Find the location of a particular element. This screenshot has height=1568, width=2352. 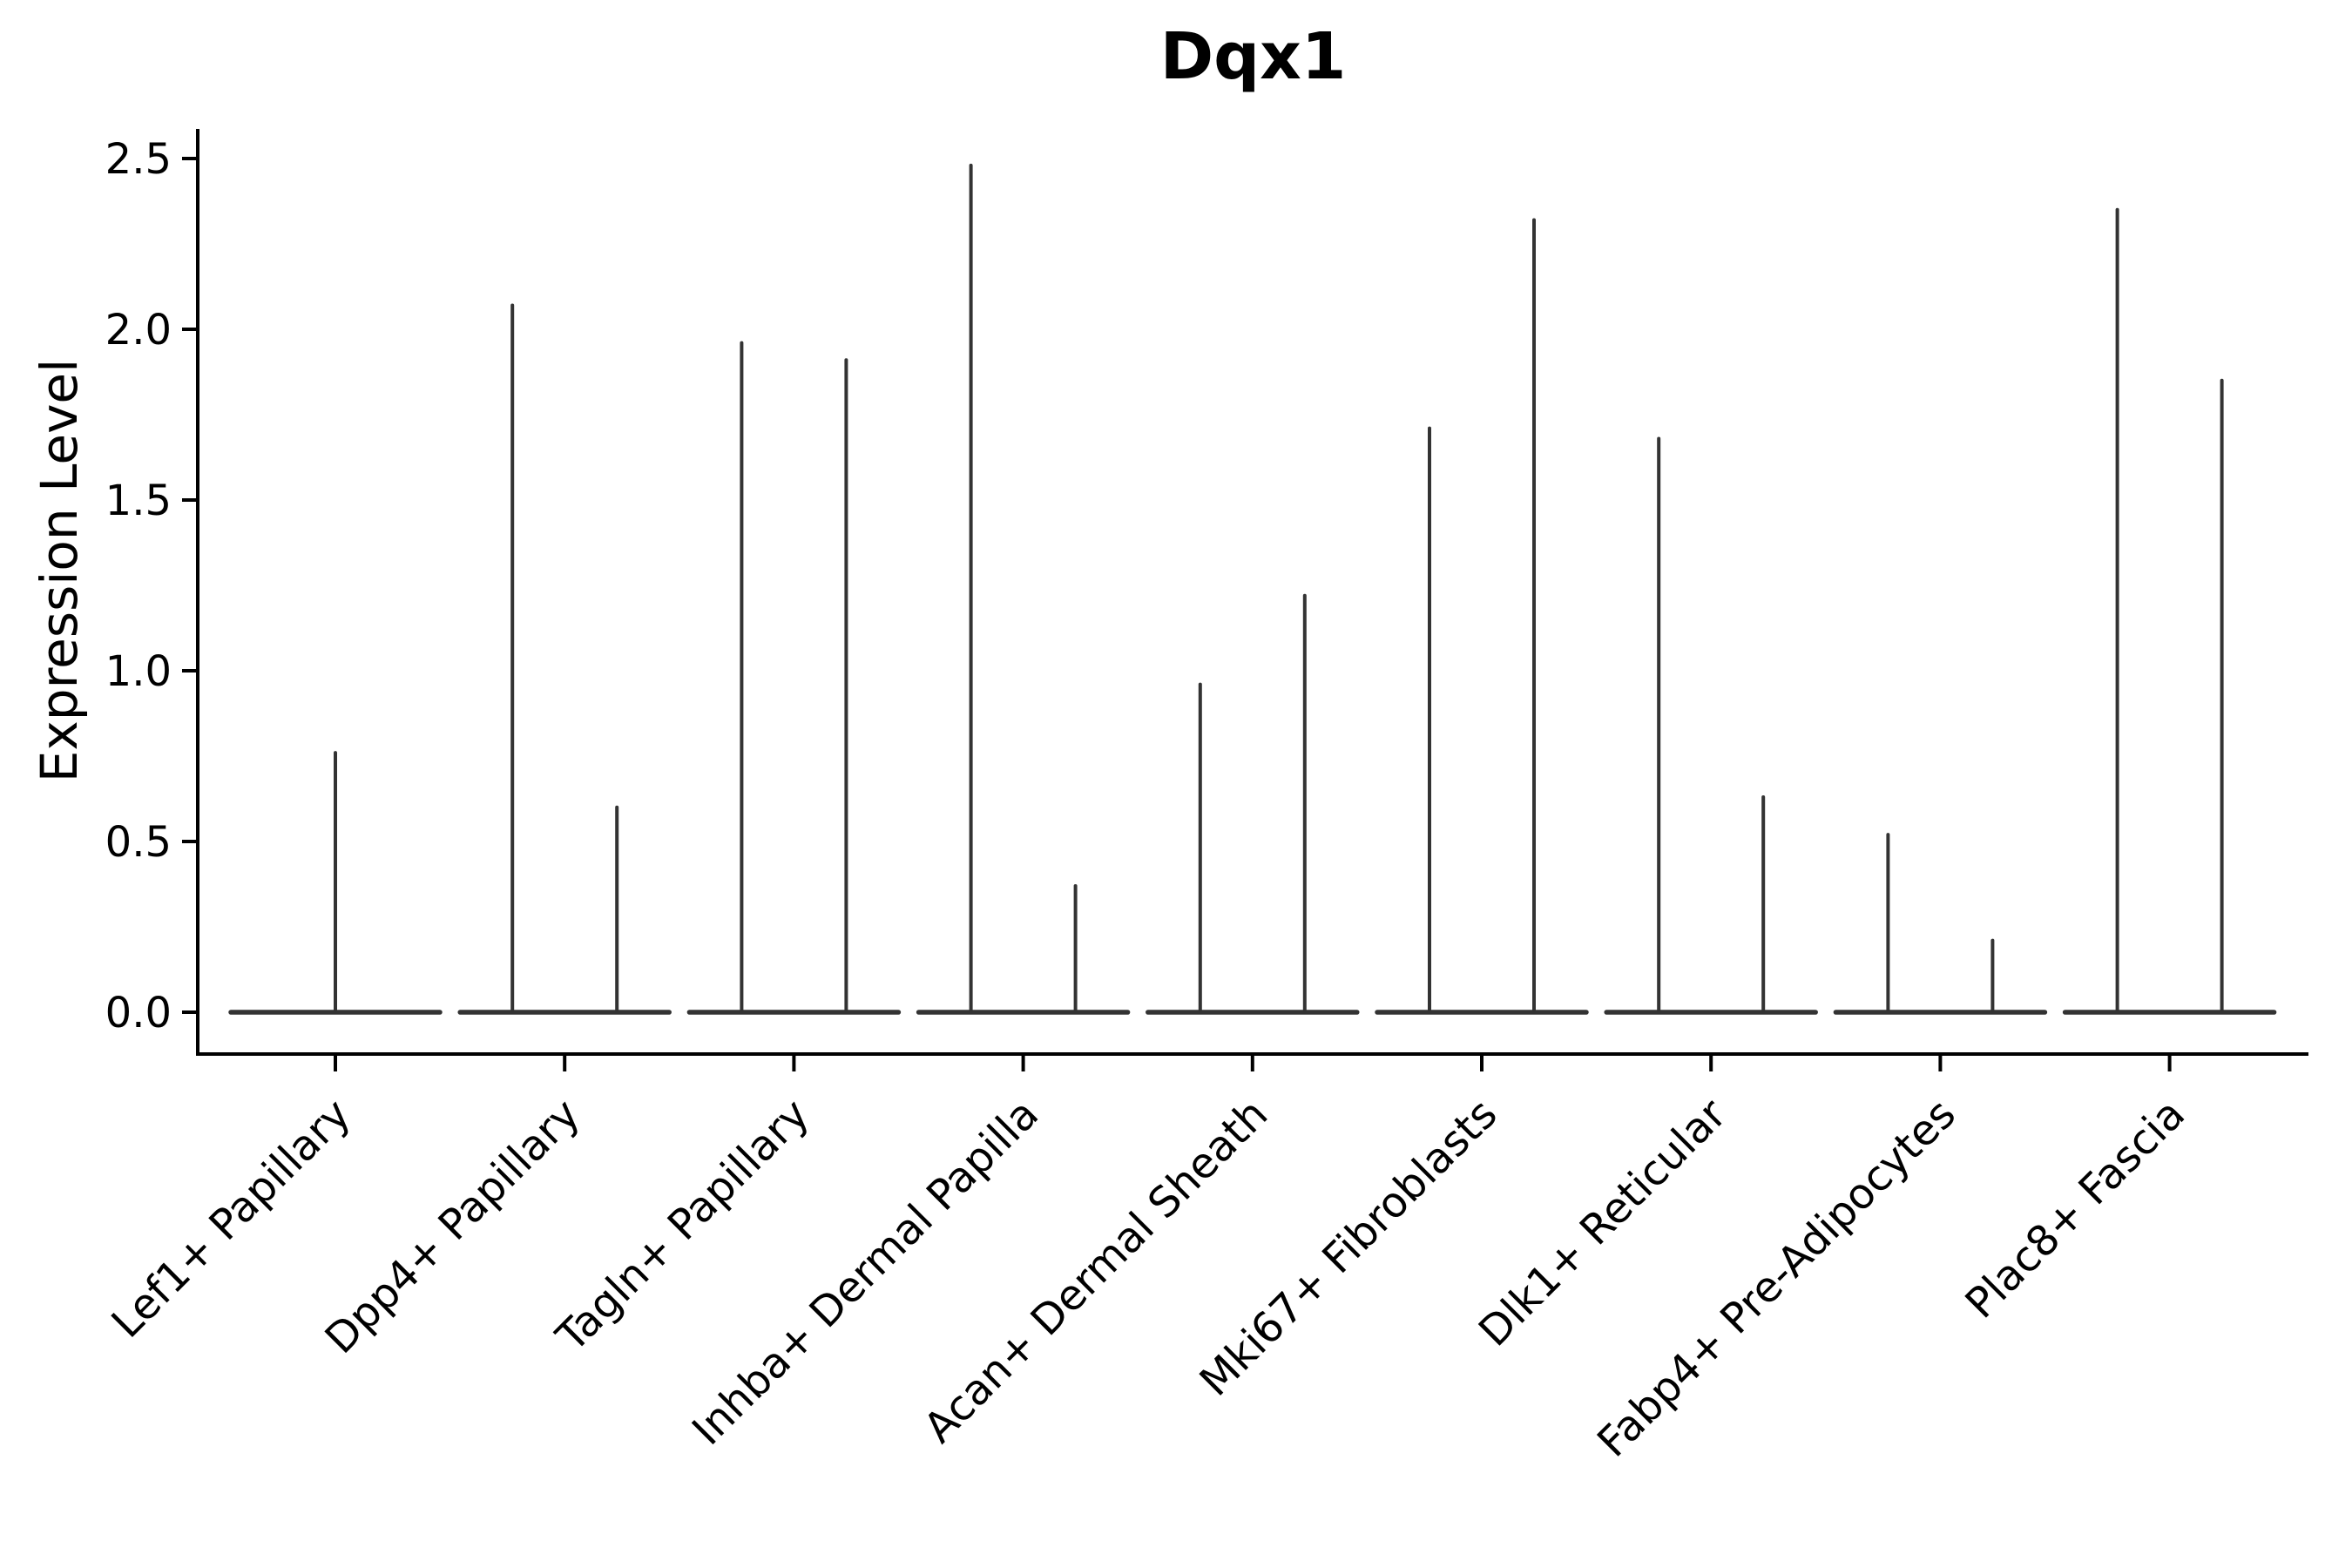

x-tick-label: Lef1+ Papillary is located at coordinates (232, 1219).